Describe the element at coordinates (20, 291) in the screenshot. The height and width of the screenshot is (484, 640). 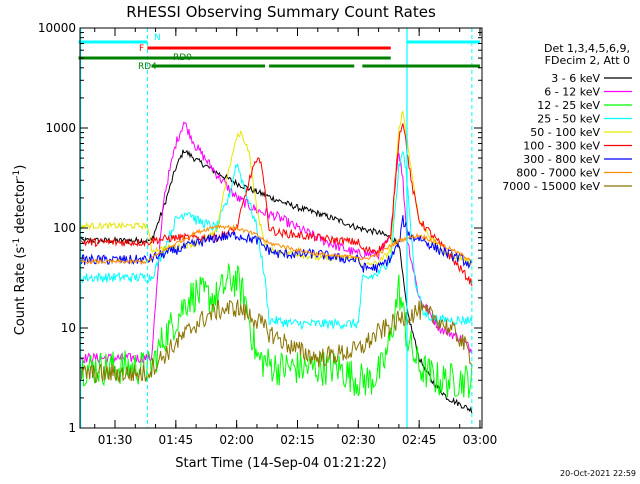
I see `y-axis-label-main: Count Rate (s` at that location.